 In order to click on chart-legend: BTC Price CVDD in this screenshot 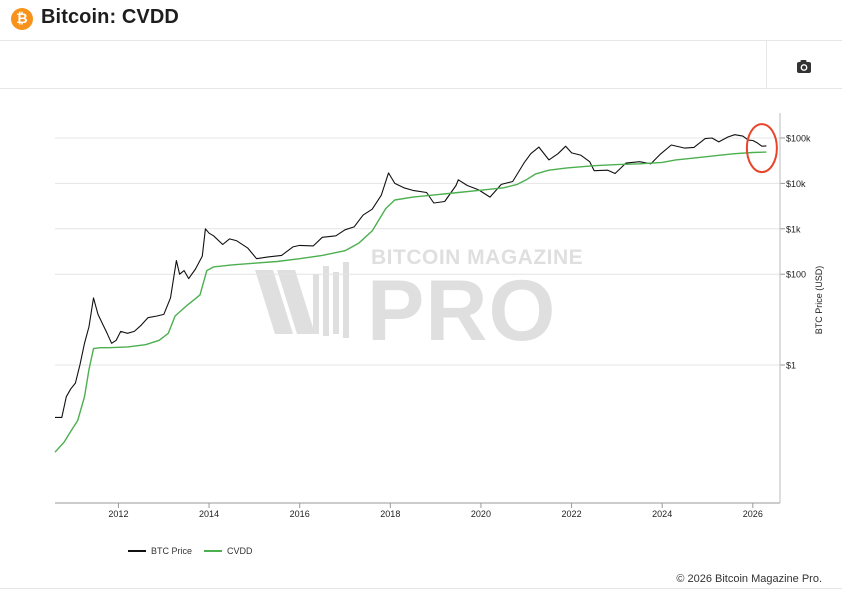, I will do `click(196, 551)`.